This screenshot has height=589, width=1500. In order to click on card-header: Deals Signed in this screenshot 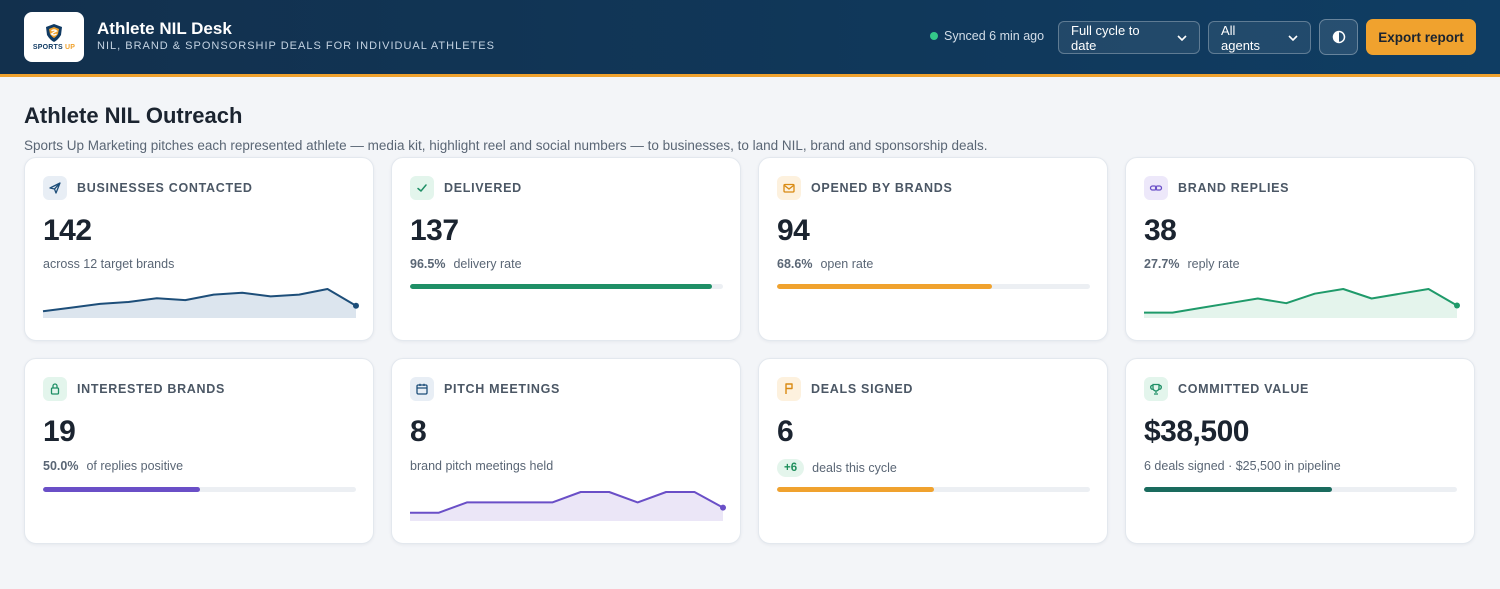, I will do `click(845, 389)`.